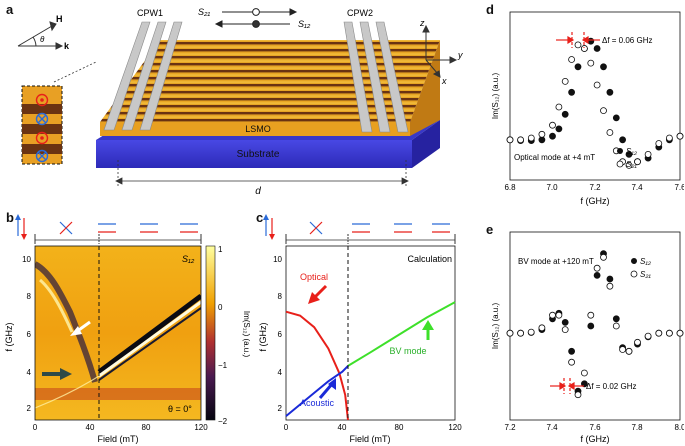  I want to click on e-ylabel: Im(S₁₂) (a.u.), so click(495, 326).